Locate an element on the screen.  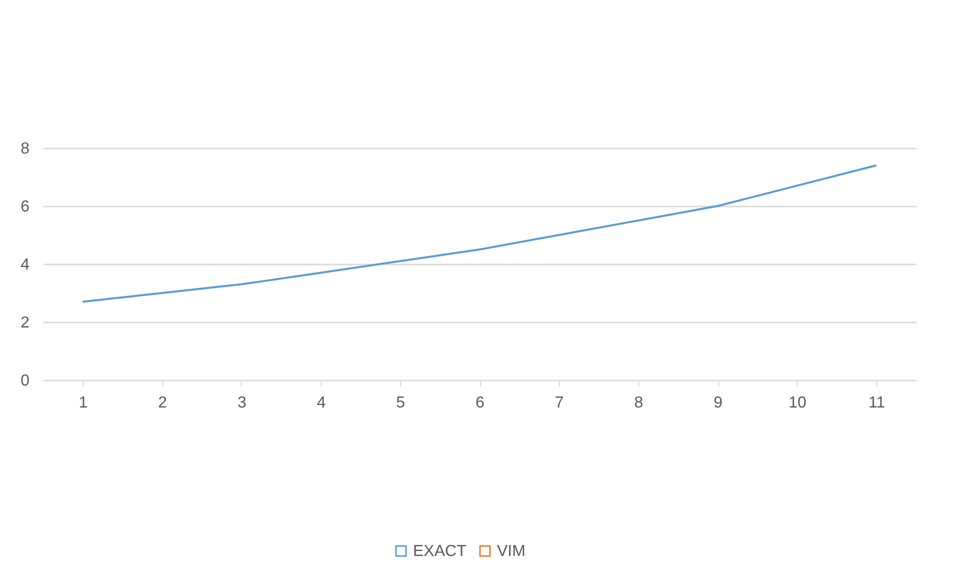
y-tick-label: 4 is located at coordinates (25, 265).